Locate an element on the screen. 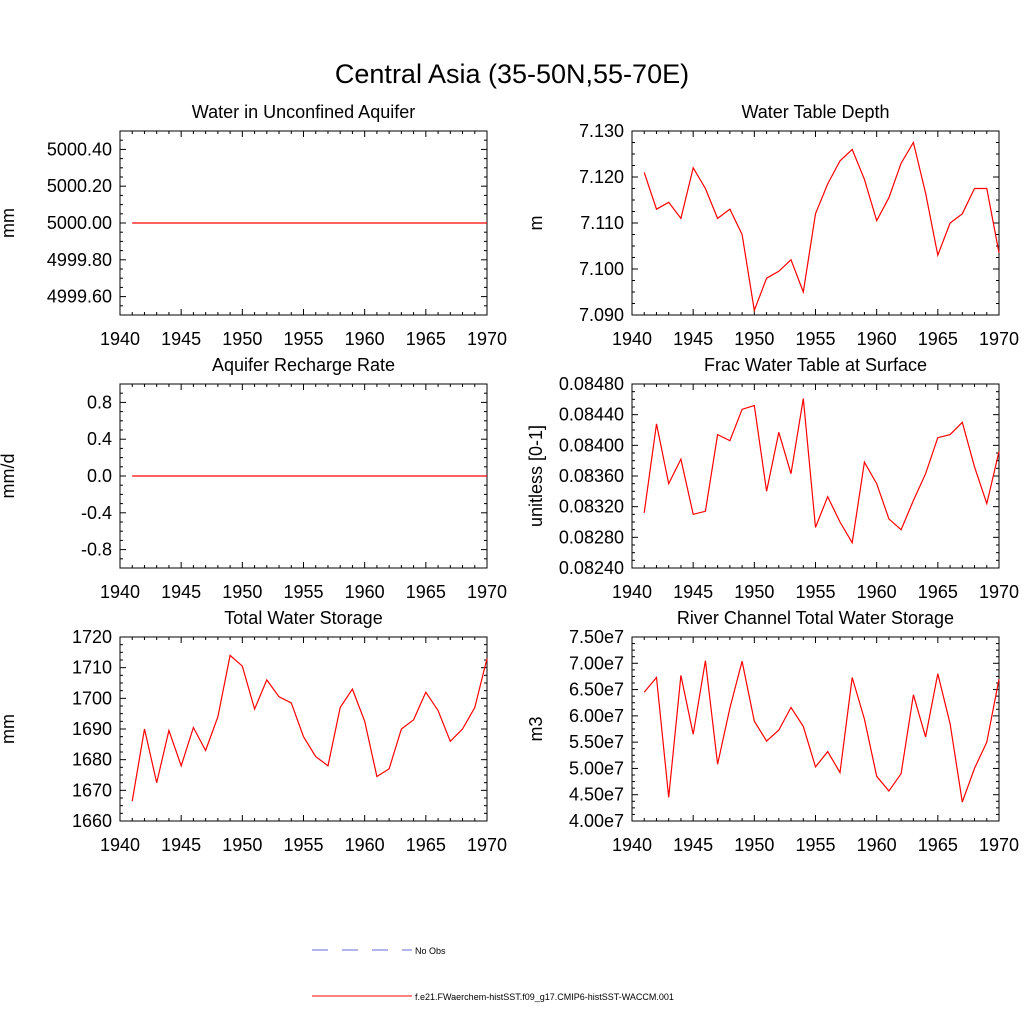 The image size is (1024, 1024). y-tick-label: 7.110 is located at coordinates (602, 223).